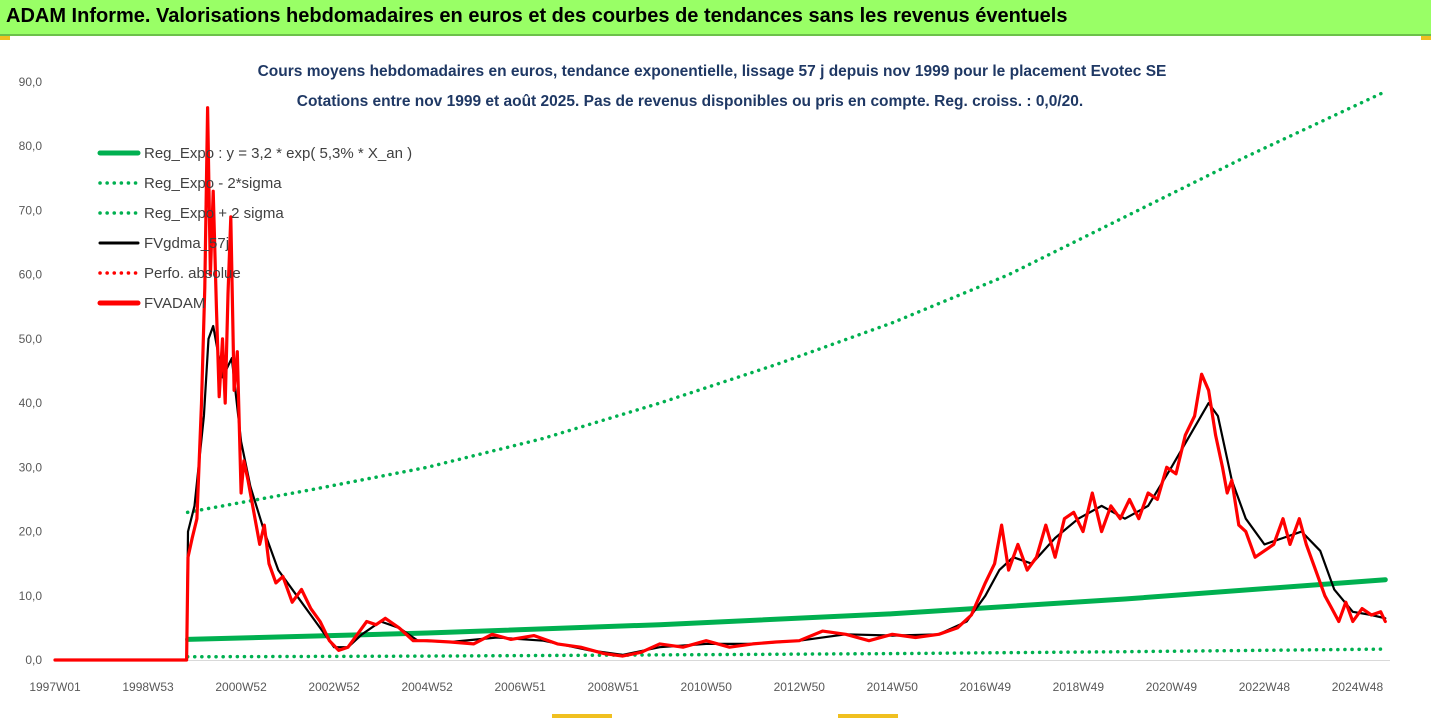 The width and height of the screenshot is (1431, 718). What do you see at coordinates (520, 687) in the screenshot?
I see `x-tick-label: 2006W51` at bounding box center [520, 687].